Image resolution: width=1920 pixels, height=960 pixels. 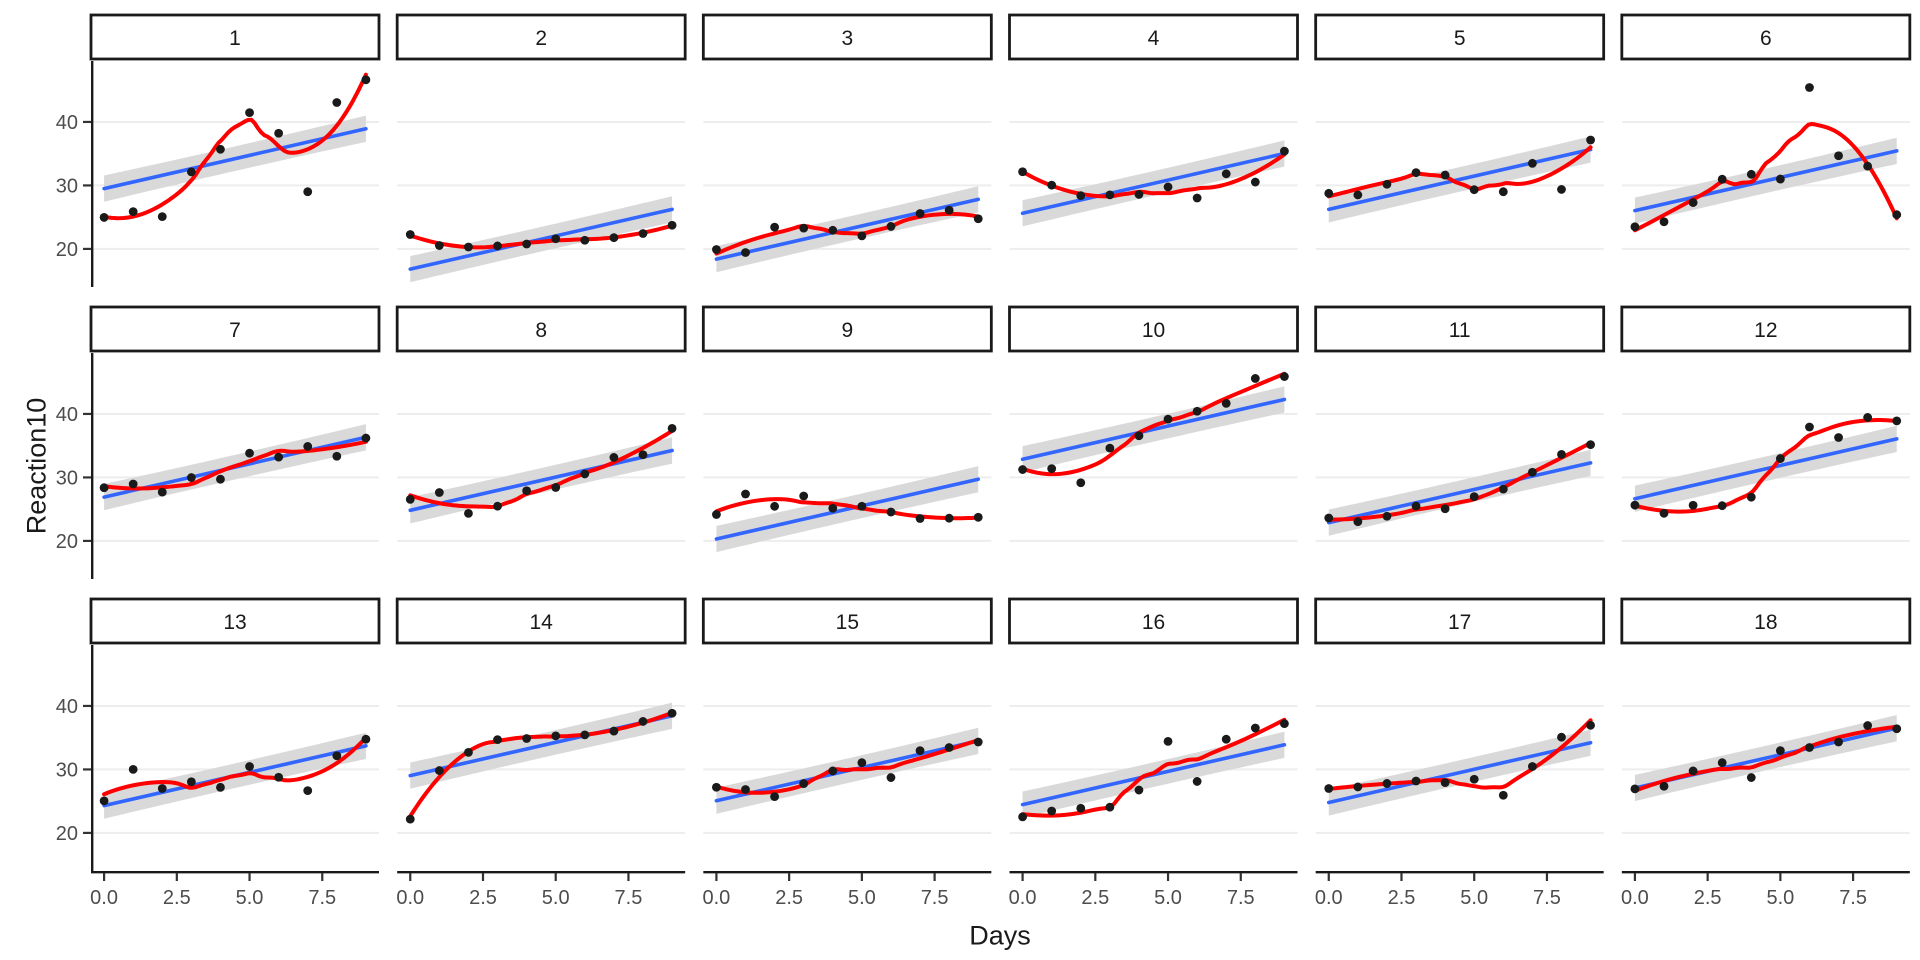 What do you see at coordinates (847, 429) in the screenshot?
I see `facet-panel-9: 9` at bounding box center [847, 429].